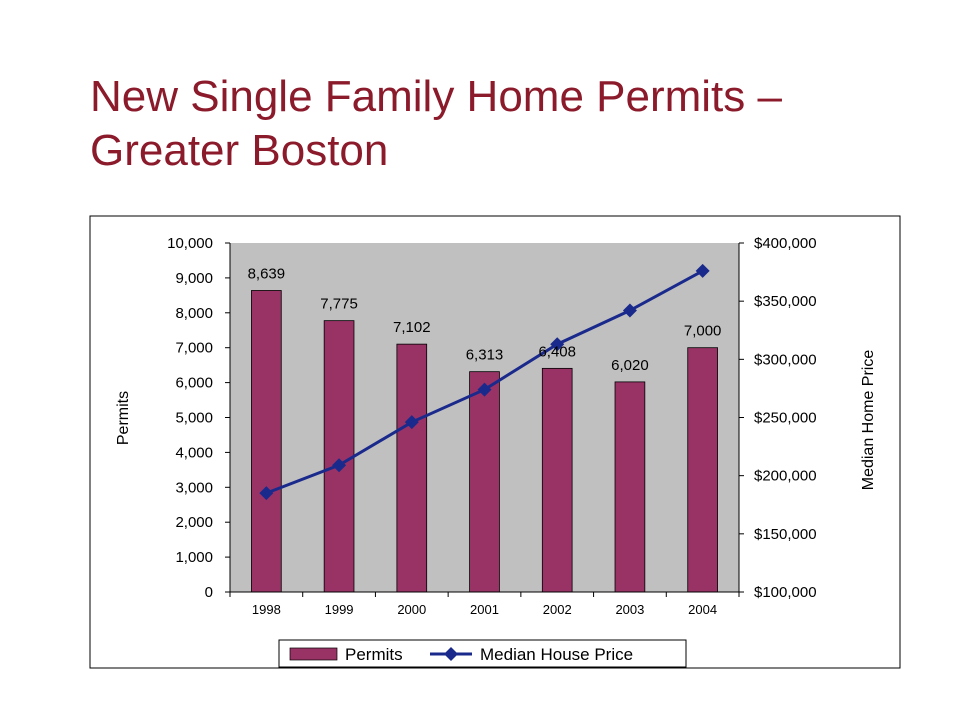  I want to click on y-tick-label: 5,000, so click(194, 418).